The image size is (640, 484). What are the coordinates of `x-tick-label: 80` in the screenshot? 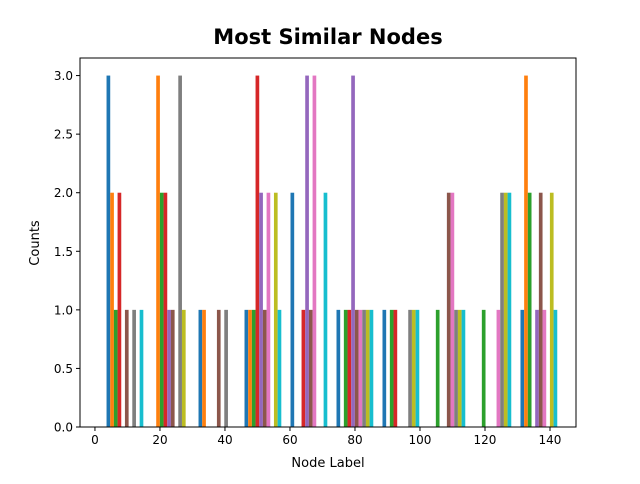 It's located at (354, 440).